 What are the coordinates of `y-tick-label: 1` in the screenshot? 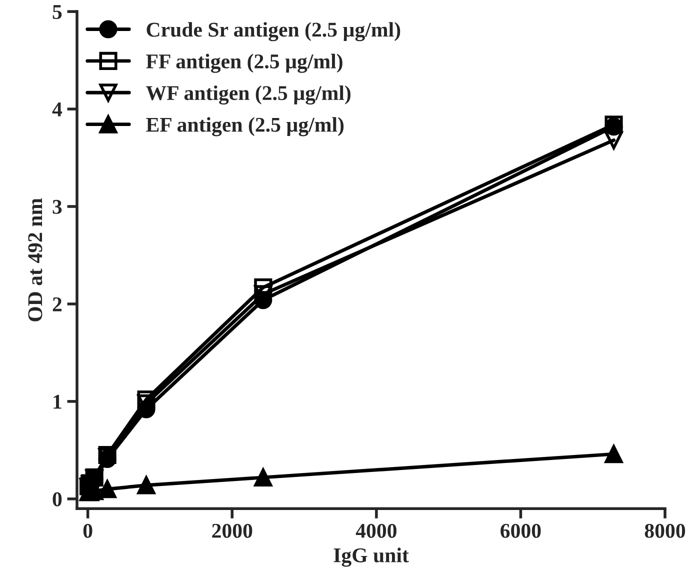 It's located at (58, 401).